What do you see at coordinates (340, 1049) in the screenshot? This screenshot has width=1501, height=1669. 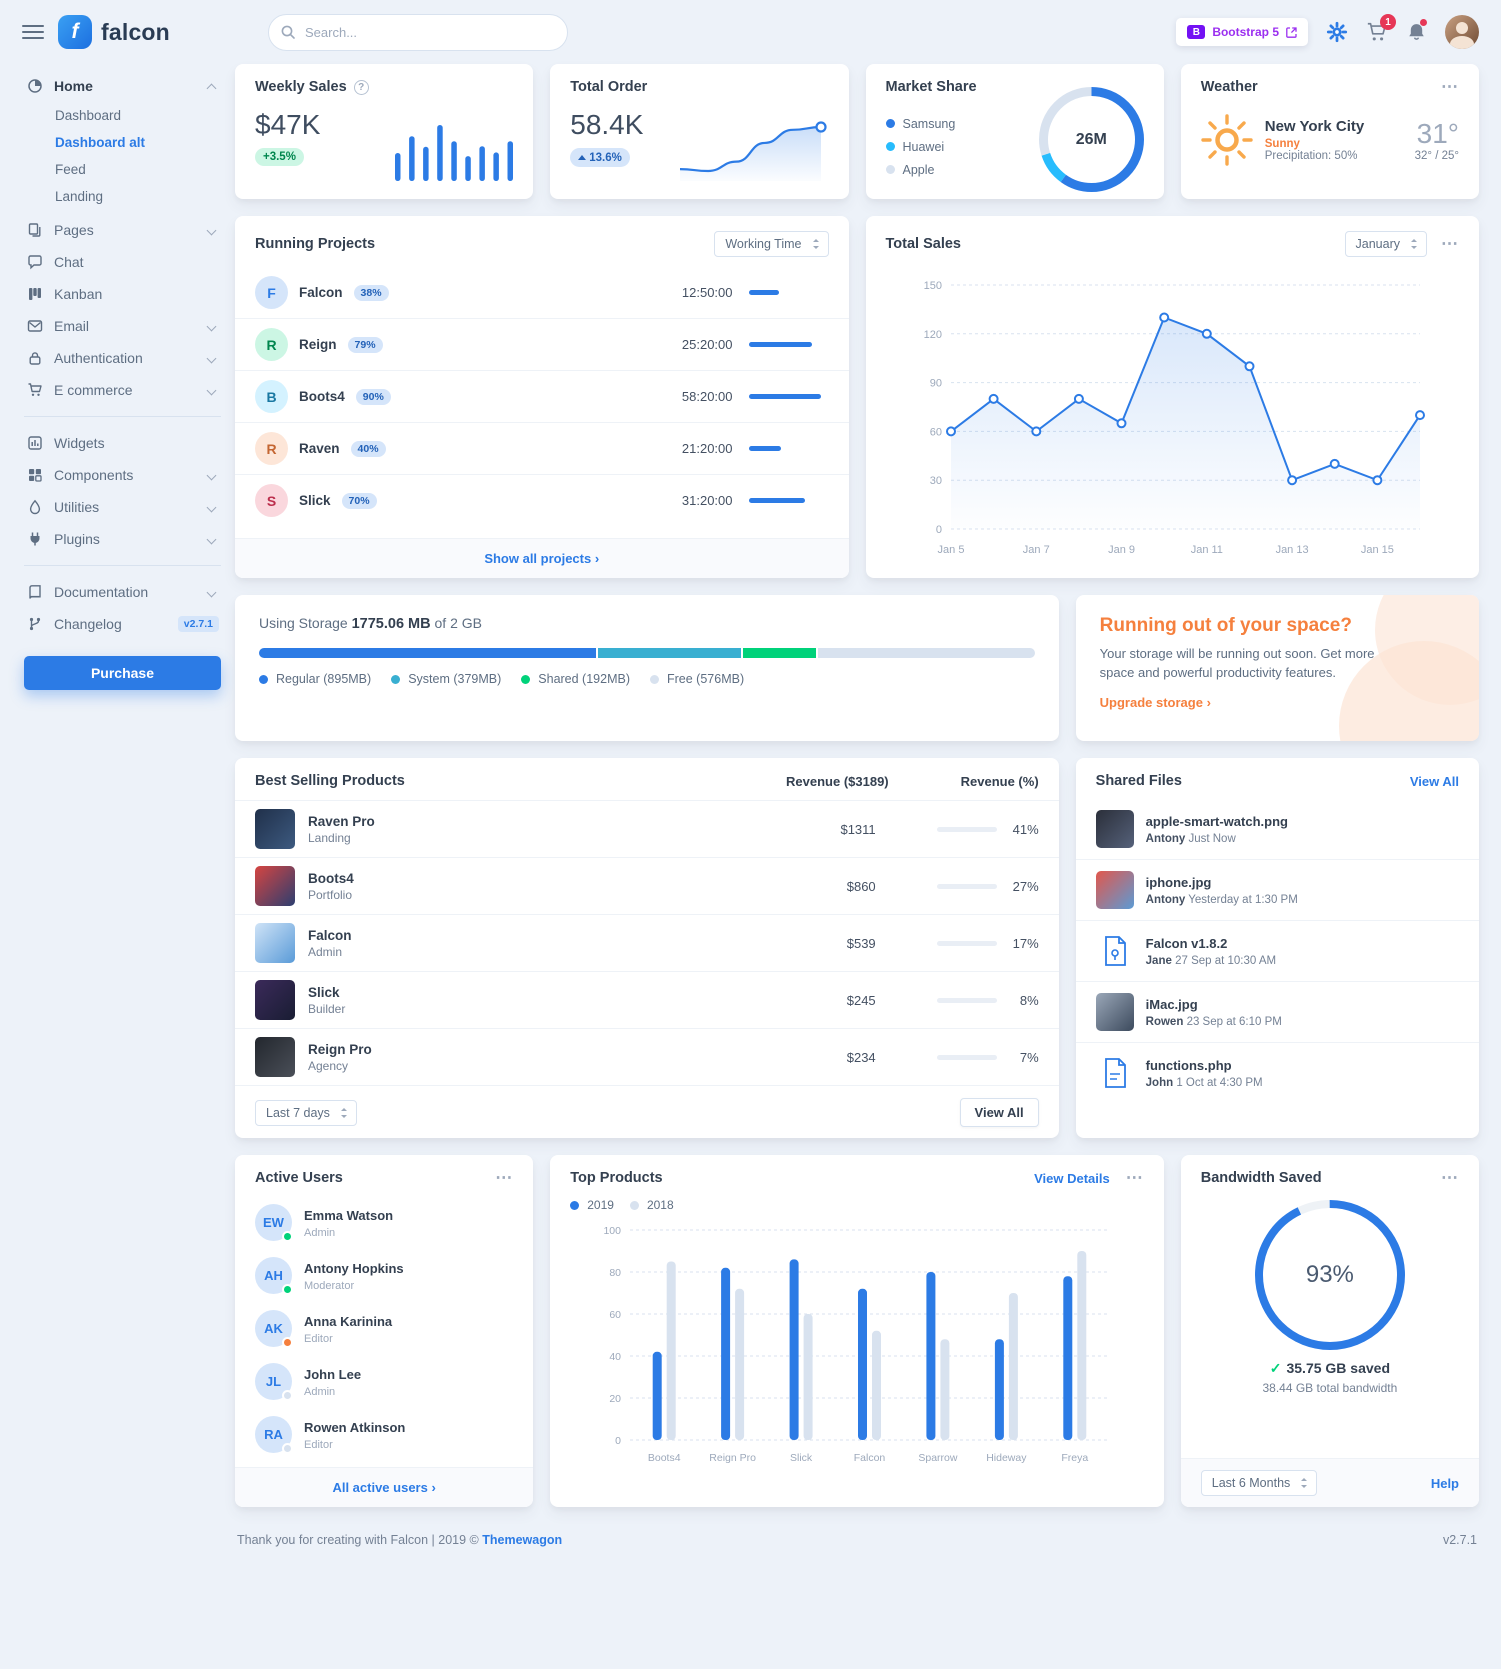 I see `product-name: Reign Pro` at bounding box center [340, 1049].